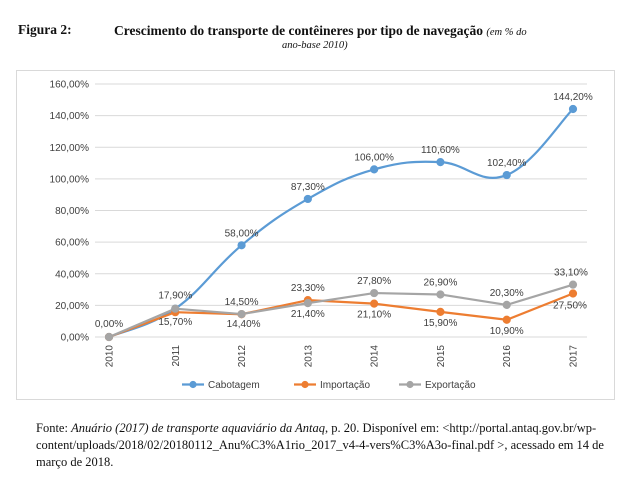  I want to click on y-tick-label: 20,00%, so click(72, 306).